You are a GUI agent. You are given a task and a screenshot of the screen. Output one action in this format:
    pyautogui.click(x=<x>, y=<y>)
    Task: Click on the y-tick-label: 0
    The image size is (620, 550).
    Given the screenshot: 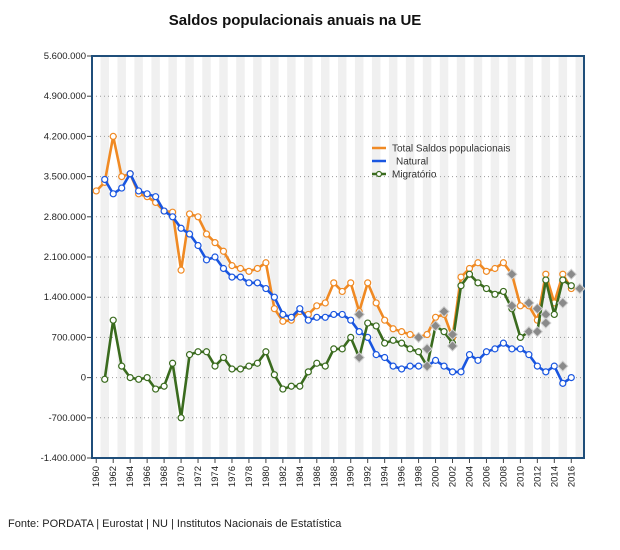 What is the action you would take?
    pyautogui.click(x=83, y=378)
    